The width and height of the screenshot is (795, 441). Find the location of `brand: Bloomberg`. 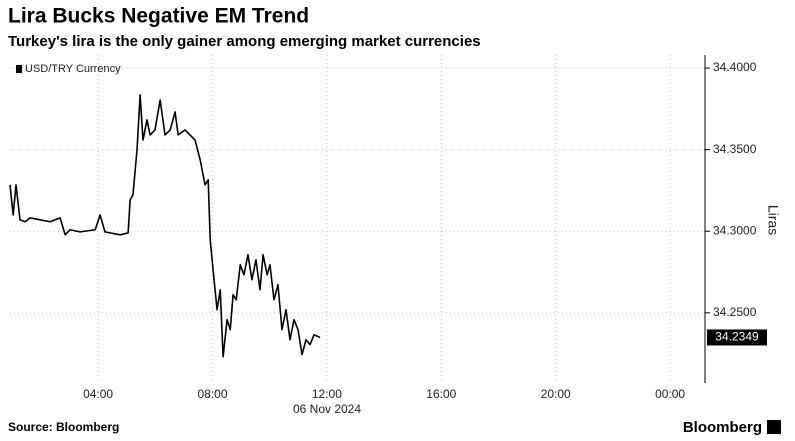

brand: Bloomberg is located at coordinates (722, 427).